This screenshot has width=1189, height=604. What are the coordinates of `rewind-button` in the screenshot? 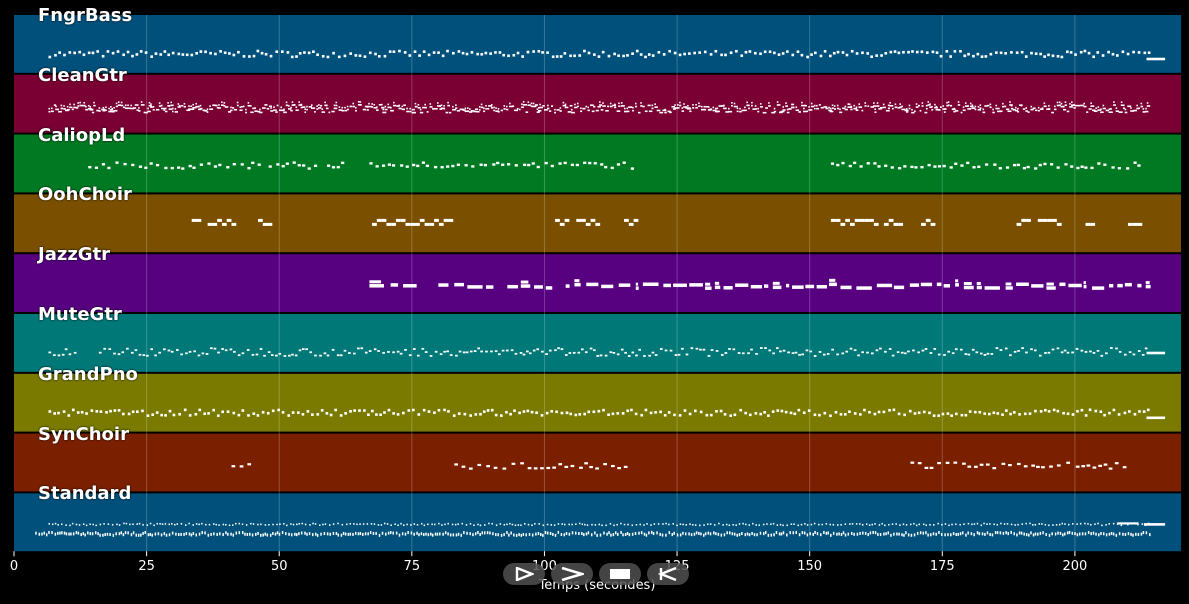 It's located at (668, 574).